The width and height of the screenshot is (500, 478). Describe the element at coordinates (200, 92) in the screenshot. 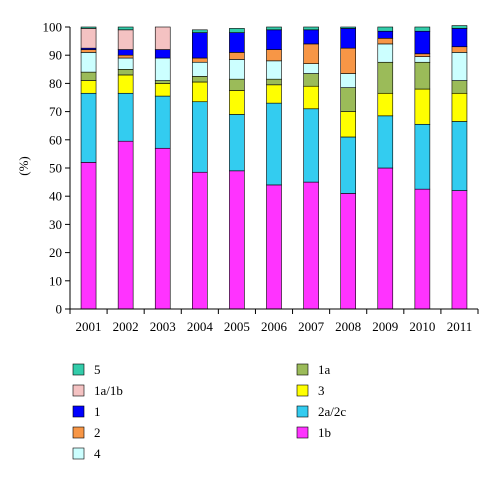

I see `bar-3-2004` at that location.